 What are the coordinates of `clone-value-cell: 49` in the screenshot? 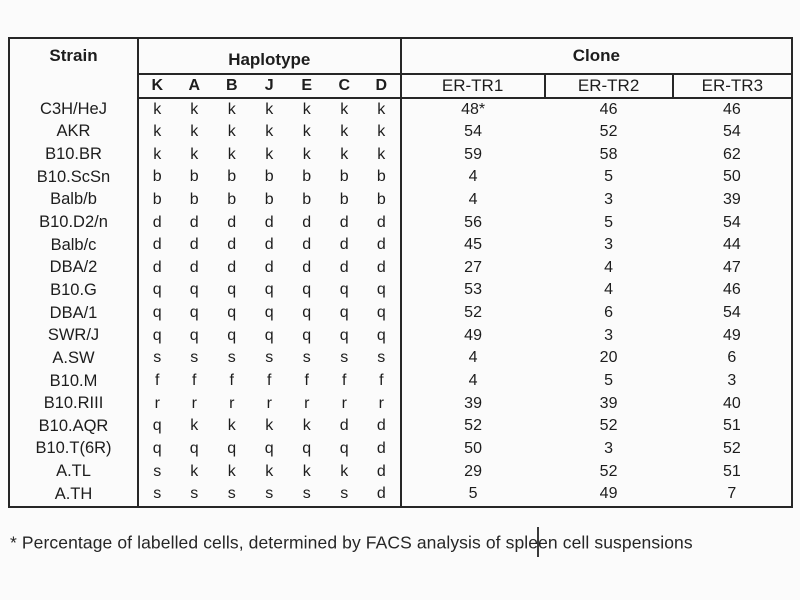 It's located at (608, 494).